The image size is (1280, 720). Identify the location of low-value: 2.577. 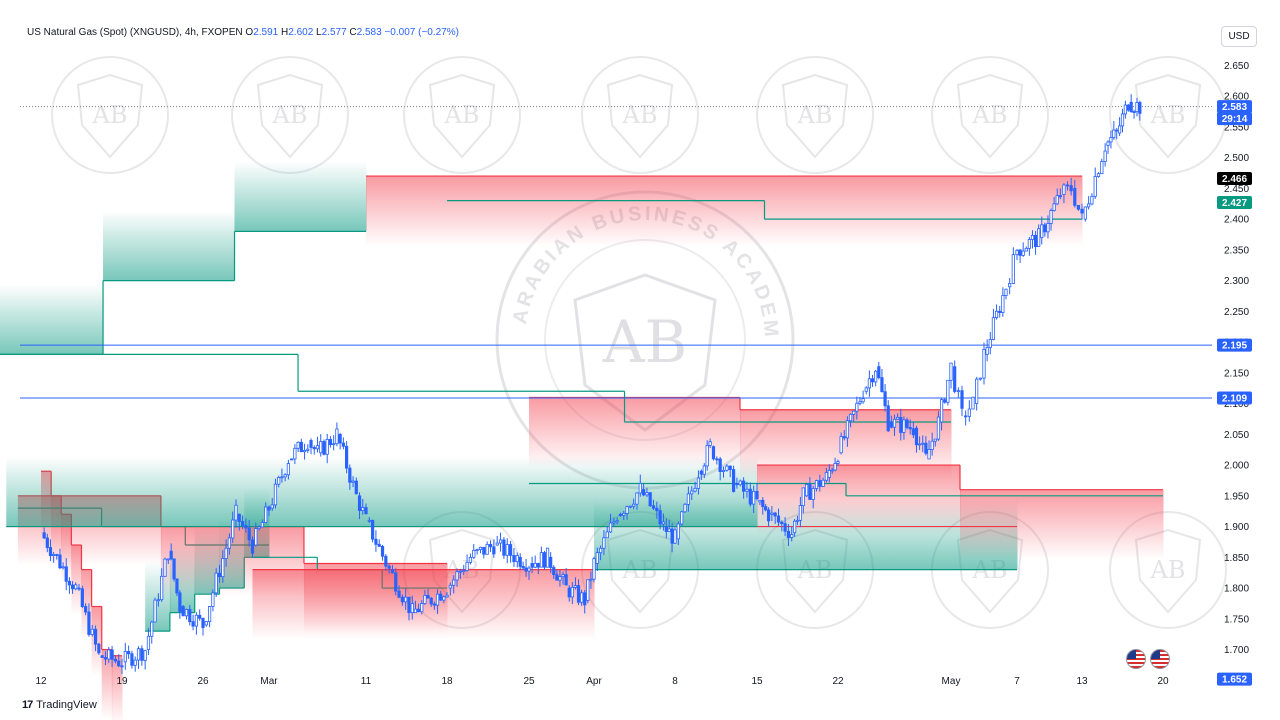
(334, 32).